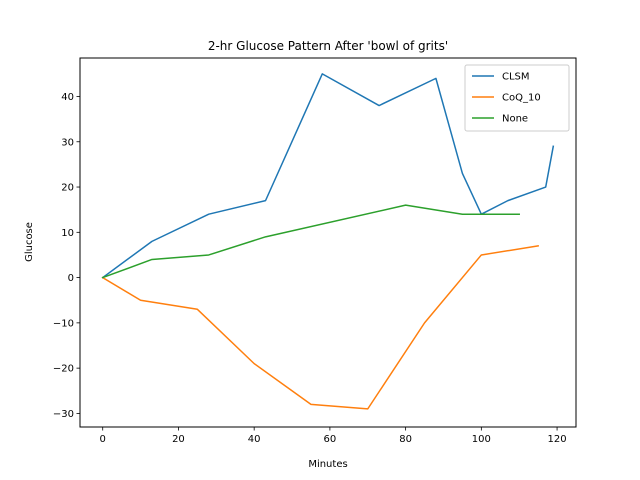 The image size is (640, 480). Describe the element at coordinates (71, 278) in the screenshot. I see `y-tick-label: 0` at that location.